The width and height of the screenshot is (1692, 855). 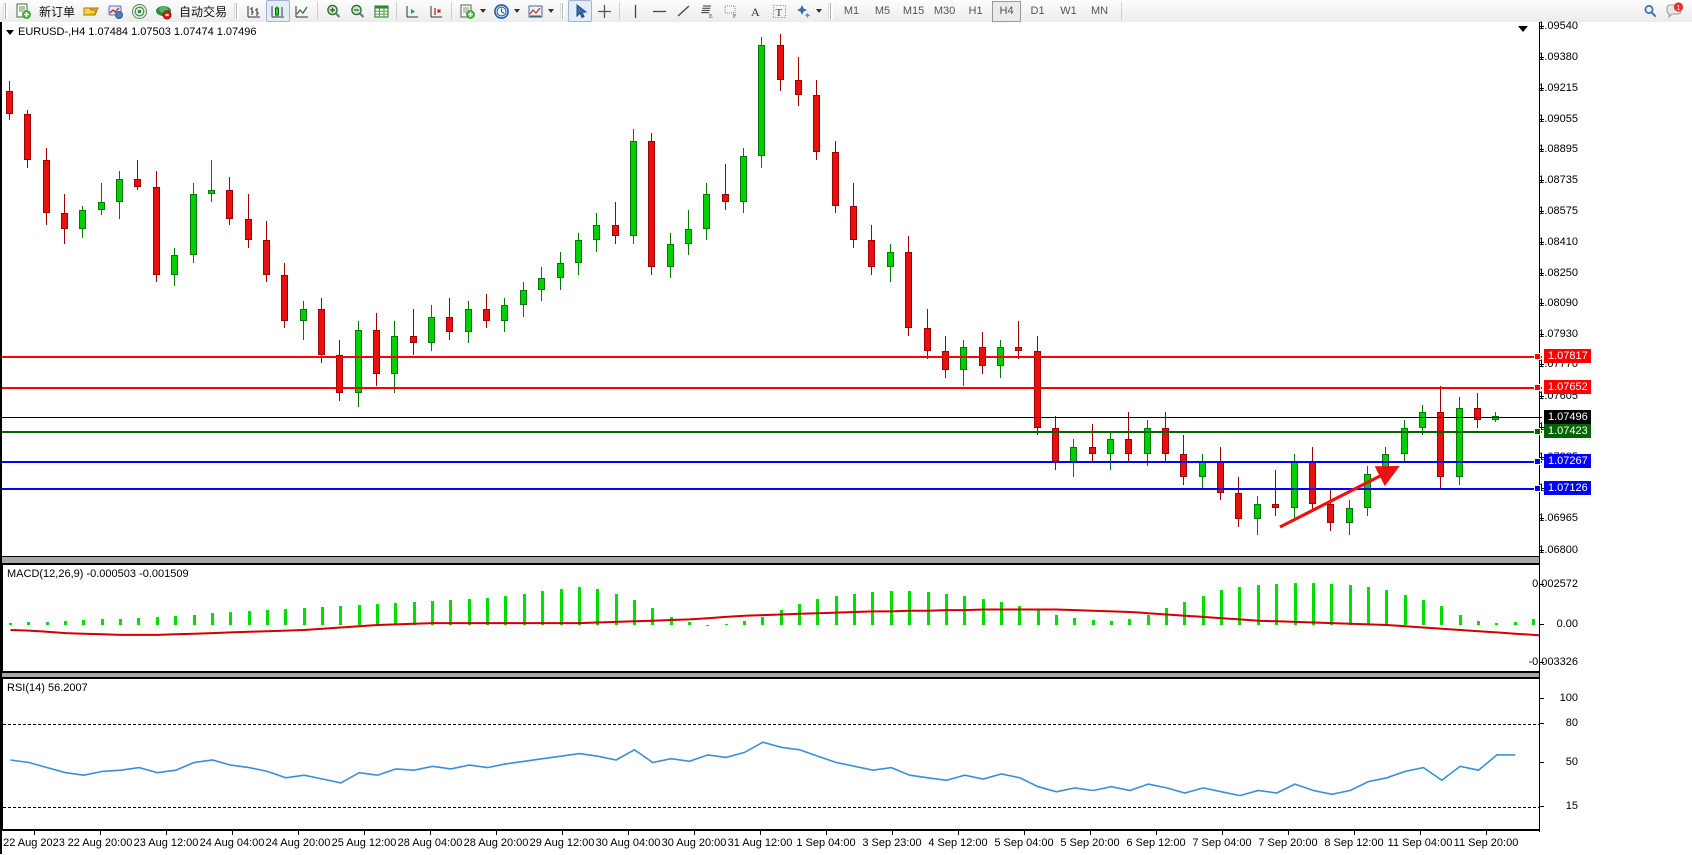 What do you see at coordinates (412, 11) in the screenshot?
I see `shift-start-icon` at bounding box center [412, 11].